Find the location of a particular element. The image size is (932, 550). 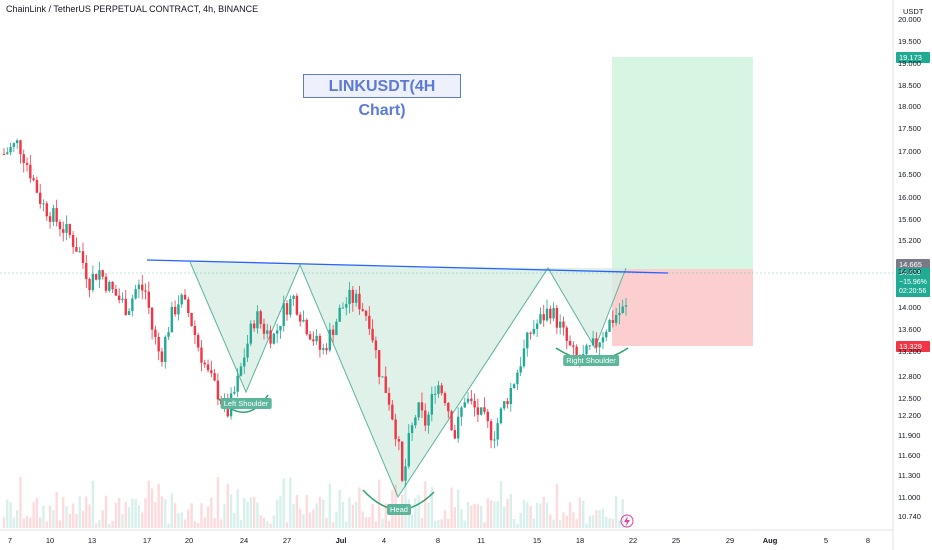

time-tick: 17 is located at coordinates (147, 540).